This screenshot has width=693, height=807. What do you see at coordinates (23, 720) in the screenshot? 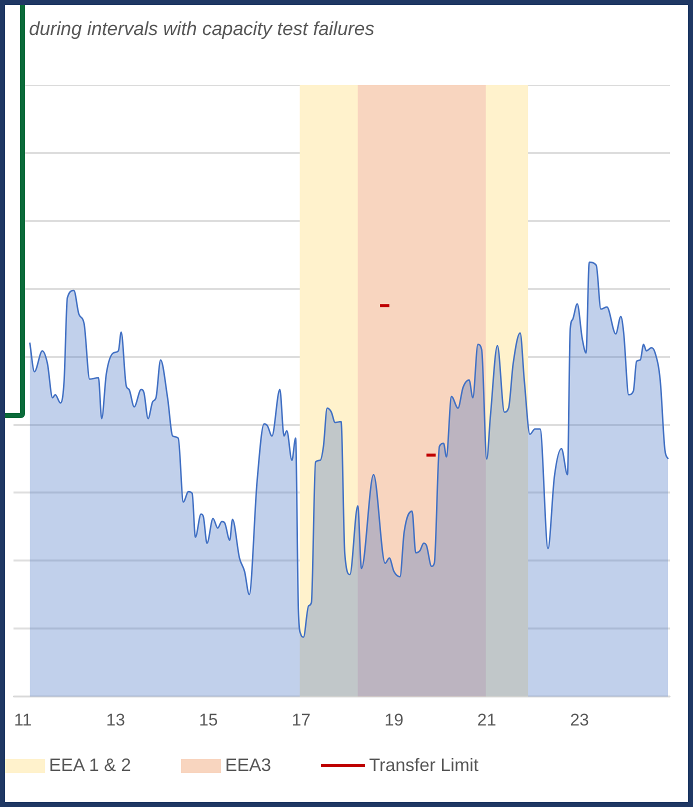
I see `x-tick-label: 11` at bounding box center [23, 720].